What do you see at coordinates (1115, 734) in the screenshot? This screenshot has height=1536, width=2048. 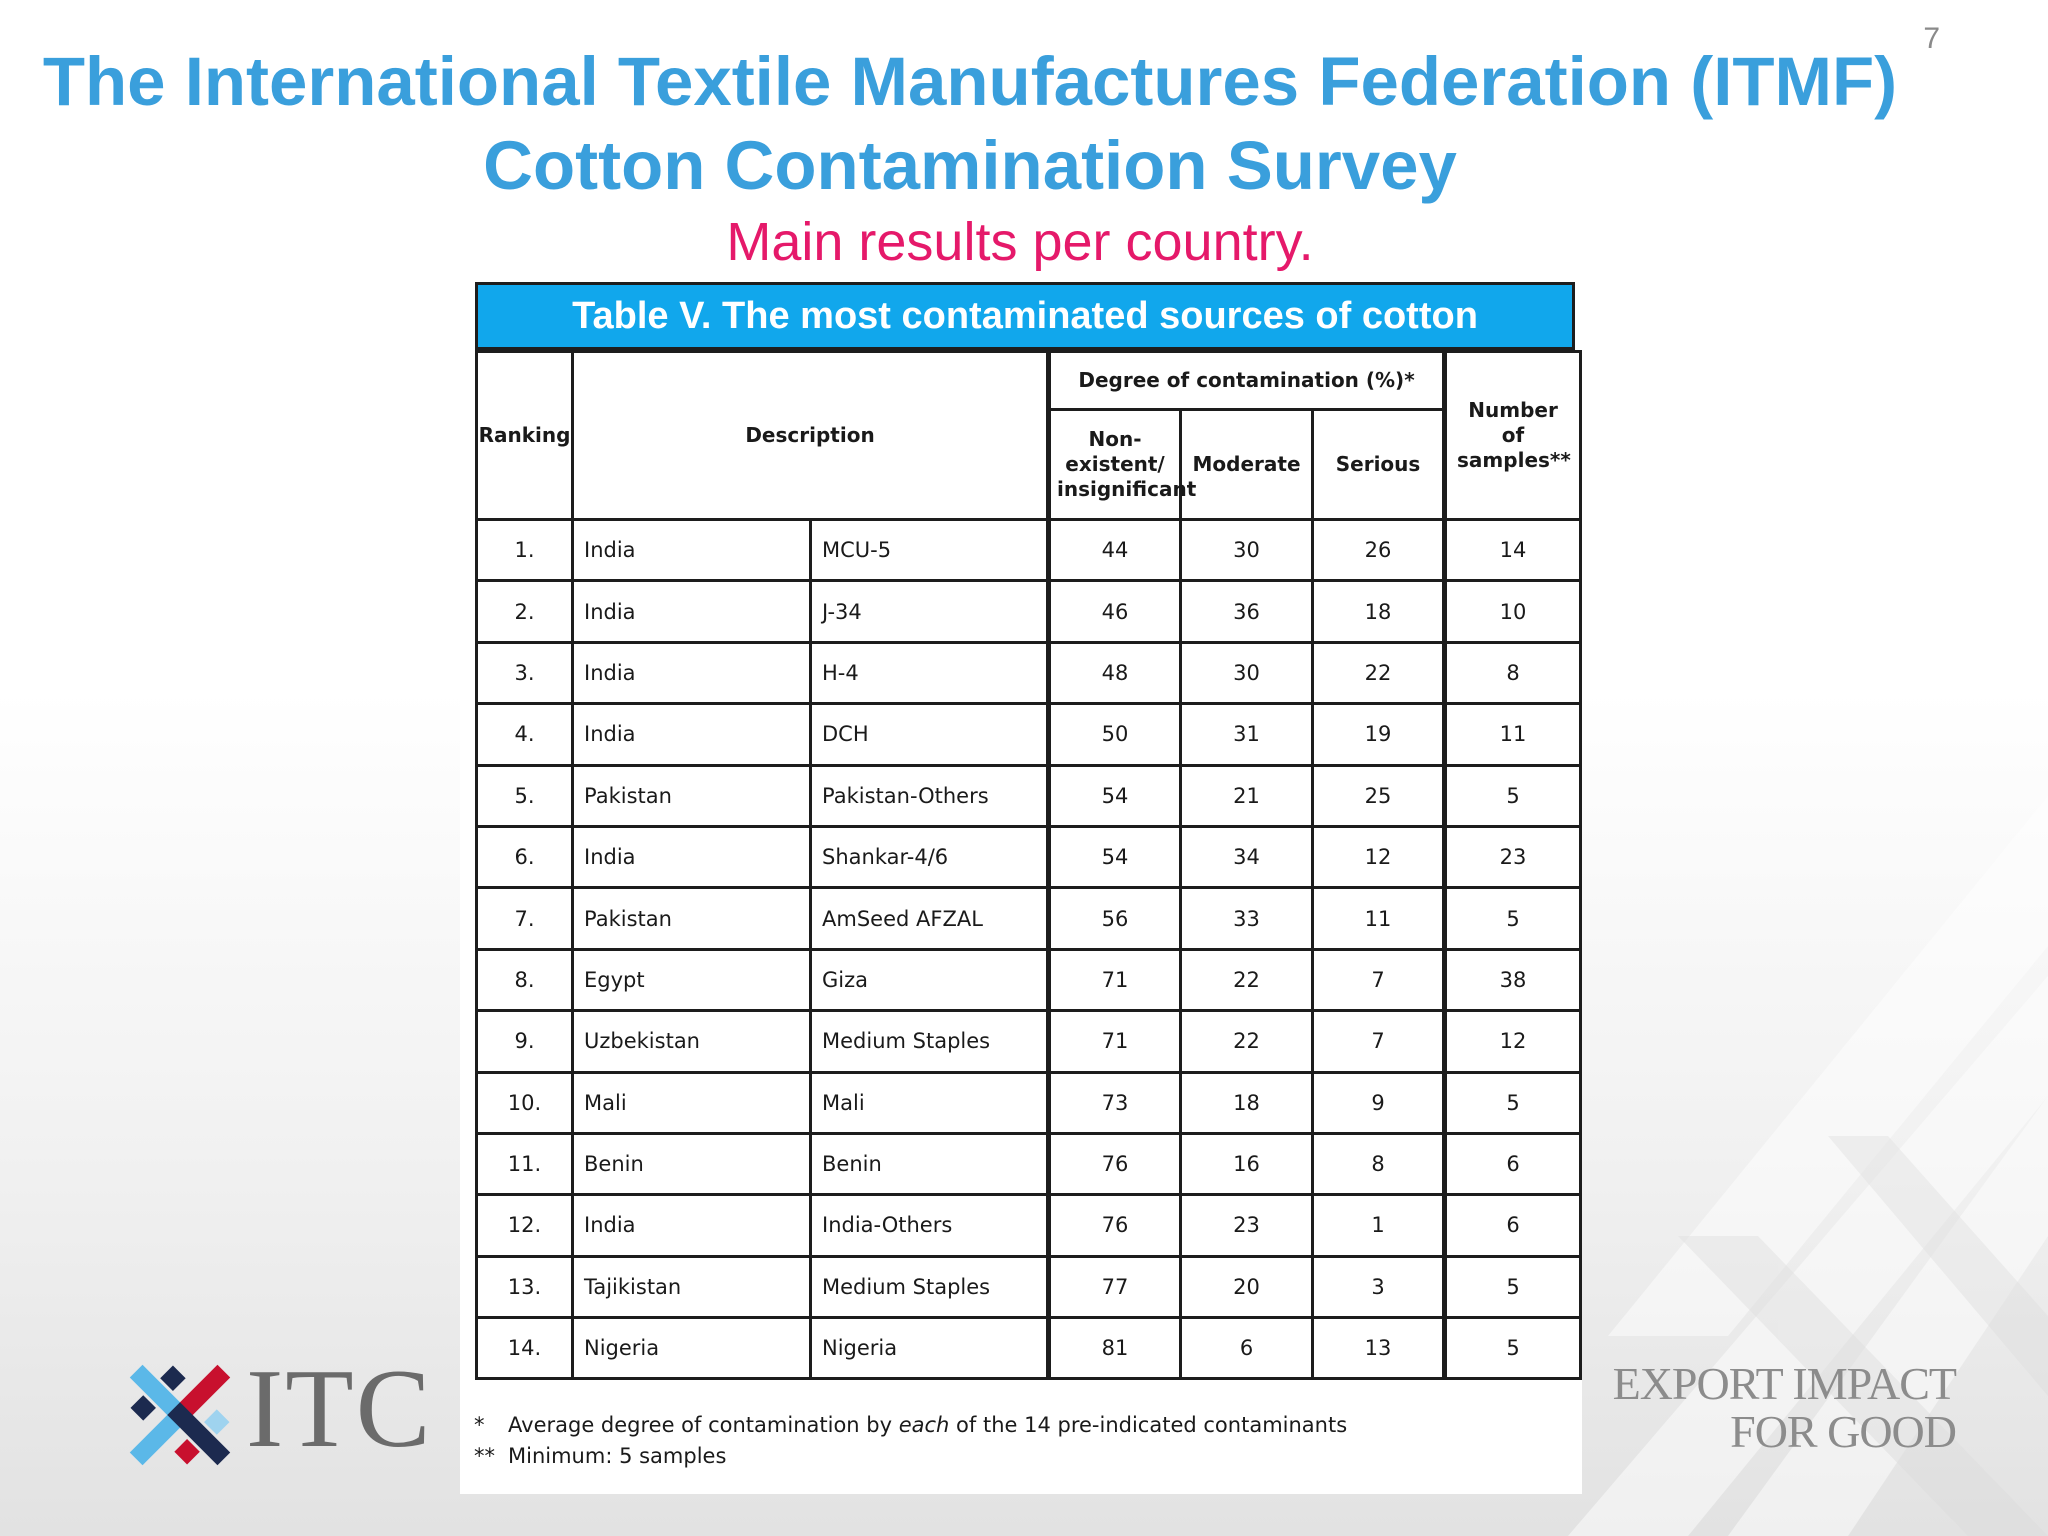 I see `cell-non-existent: 50` at bounding box center [1115, 734].